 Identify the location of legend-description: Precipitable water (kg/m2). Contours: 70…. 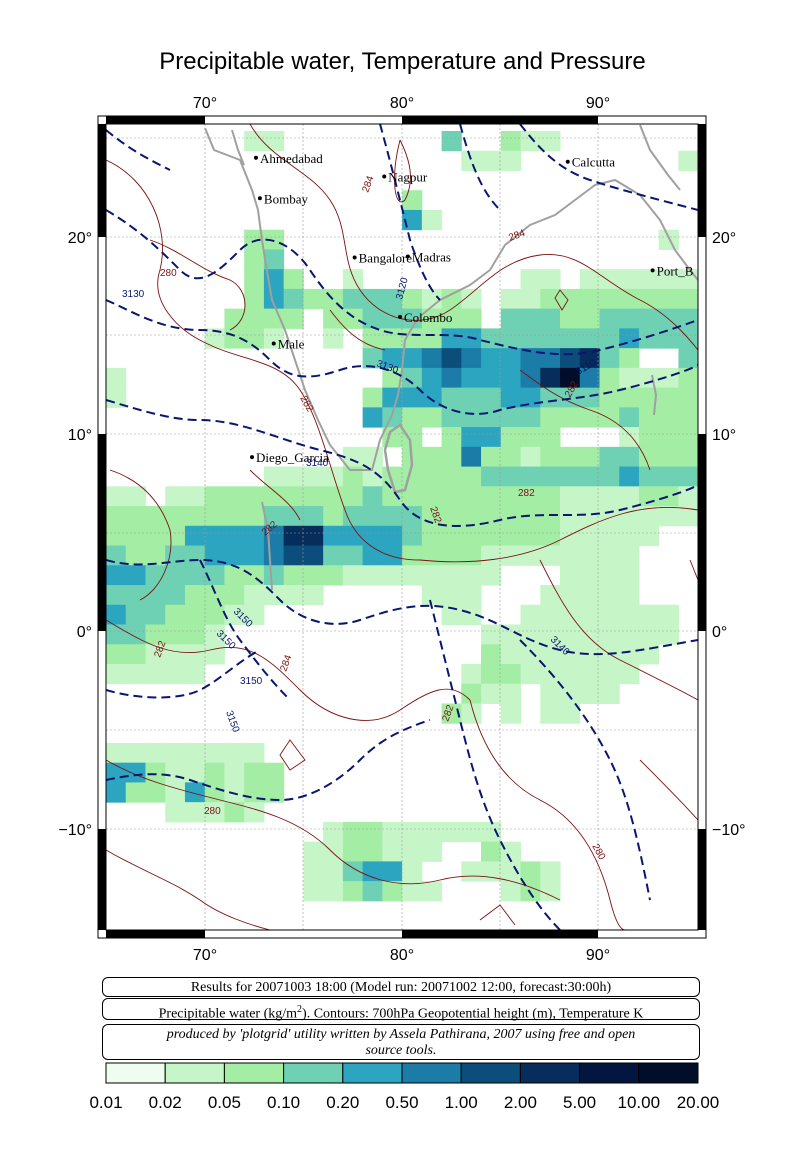
(401, 1010).